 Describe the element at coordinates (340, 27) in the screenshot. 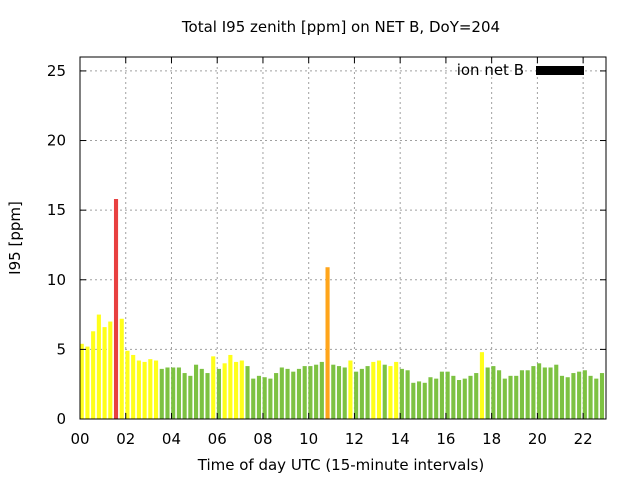

I see `chart-title: Total I95 zenith [ppm] on NET B, DoY=204` at that location.